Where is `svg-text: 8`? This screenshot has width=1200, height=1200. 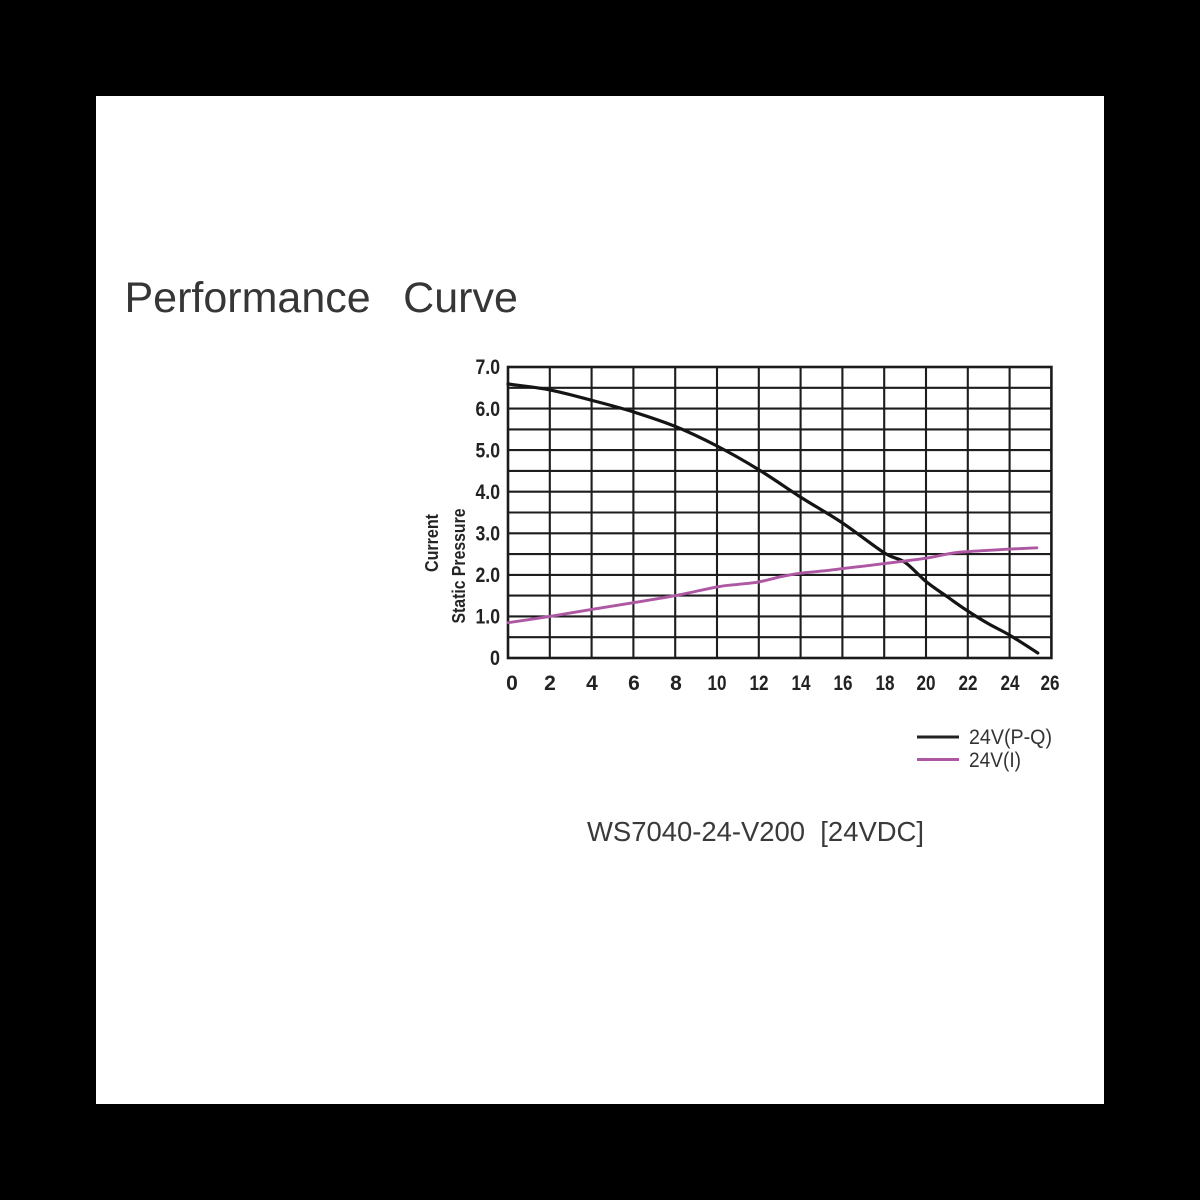 svg-text: 8 is located at coordinates (676, 683).